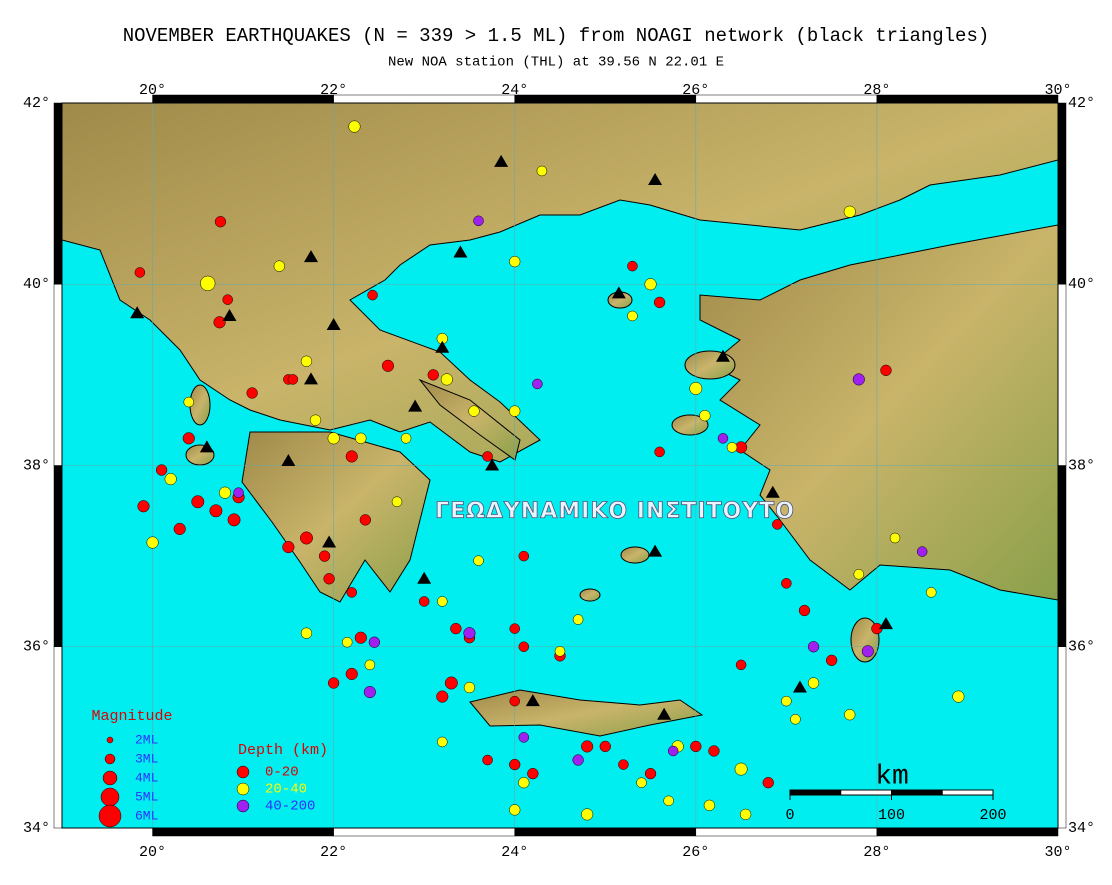 Image resolution: width=1112 pixels, height=885 pixels. I want to click on x-tick-label: 20°, so click(152, 90).